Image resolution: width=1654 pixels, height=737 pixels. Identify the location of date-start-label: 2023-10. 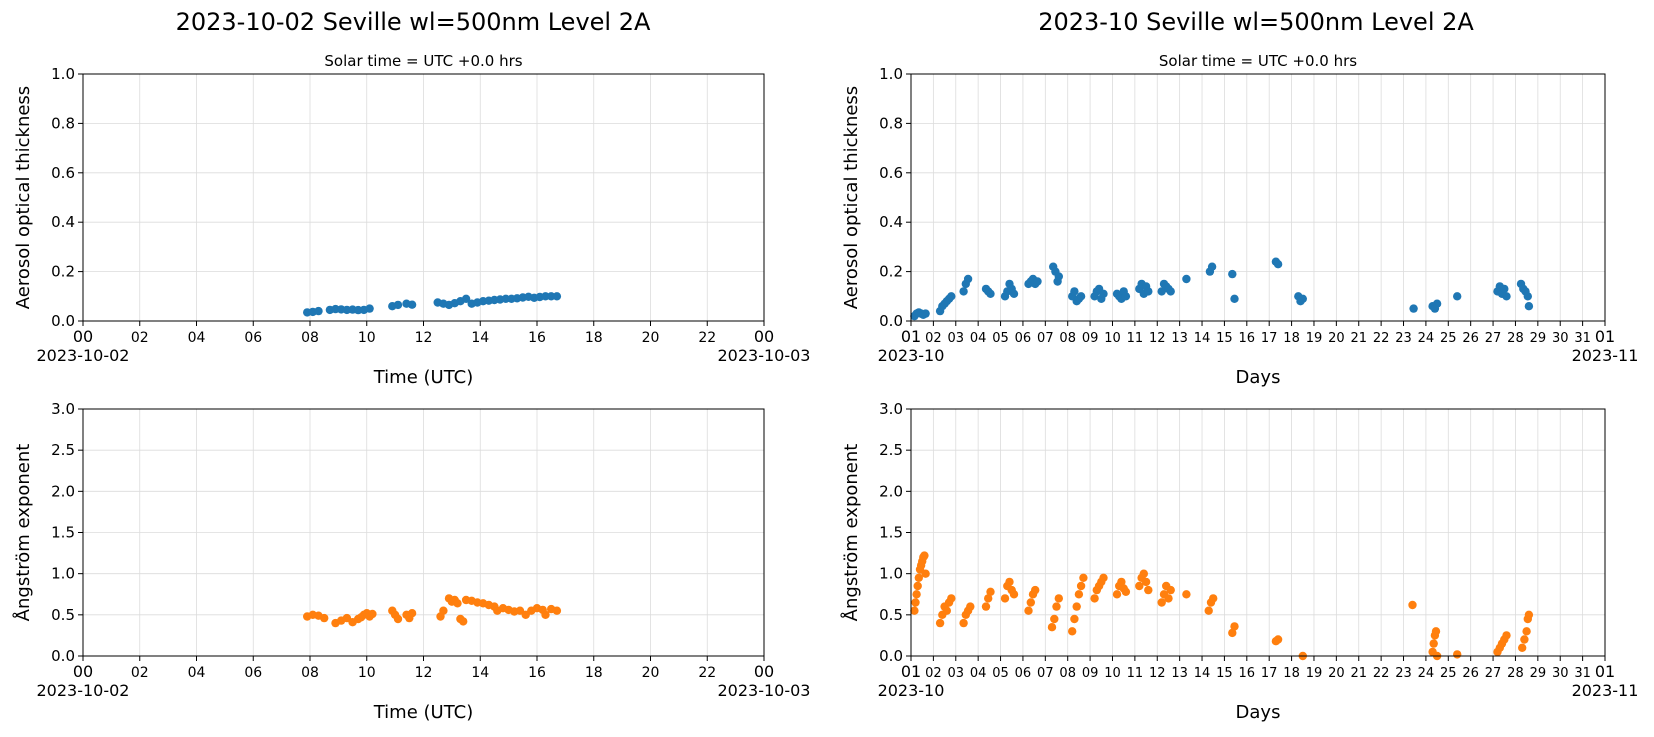
(911, 690).